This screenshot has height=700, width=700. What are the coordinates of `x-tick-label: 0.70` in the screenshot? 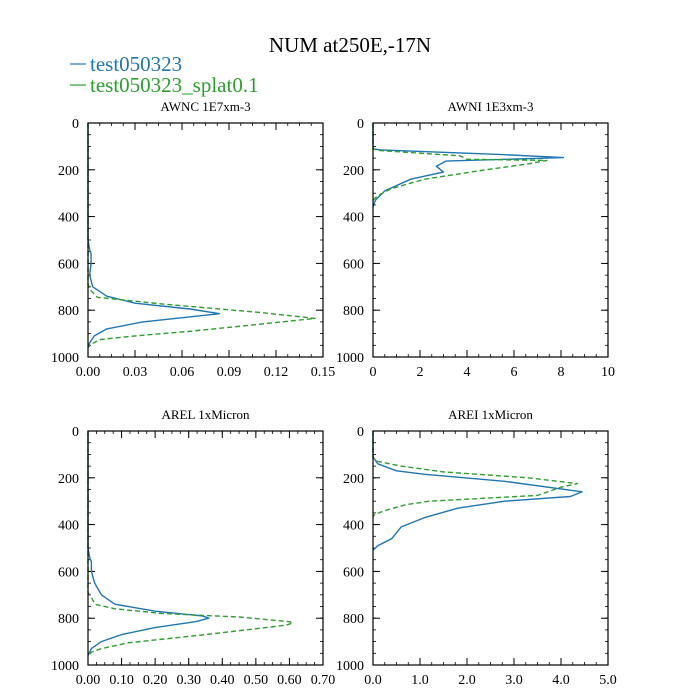 It's located at (323, 680).